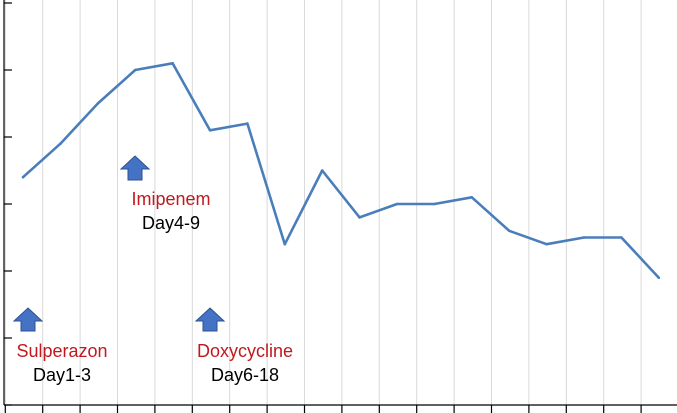 The width and height of the screenshot is (677, 413). I want to click on annotation-days-label: Day1-3, so click(62, 375).